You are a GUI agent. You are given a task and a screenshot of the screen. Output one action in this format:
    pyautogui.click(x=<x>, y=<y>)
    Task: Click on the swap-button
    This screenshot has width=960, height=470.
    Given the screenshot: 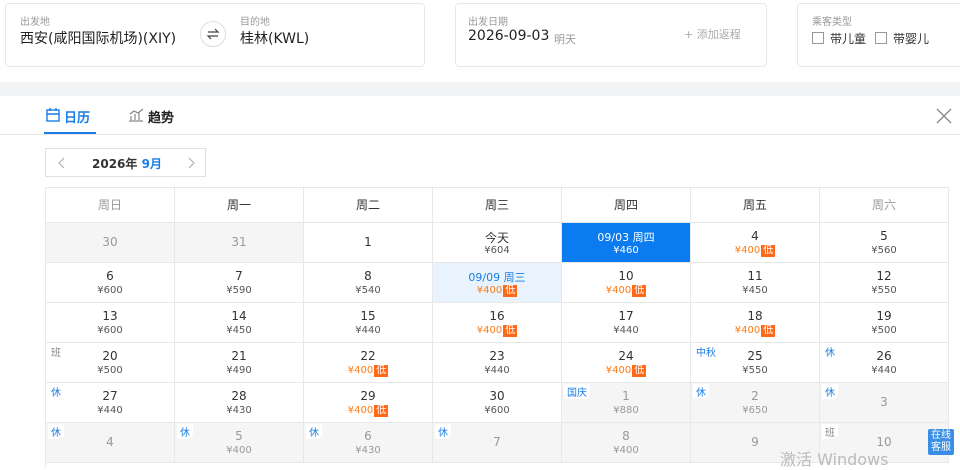 What is the action you would take?
    pyautogui.click(x=213, y=34)
    